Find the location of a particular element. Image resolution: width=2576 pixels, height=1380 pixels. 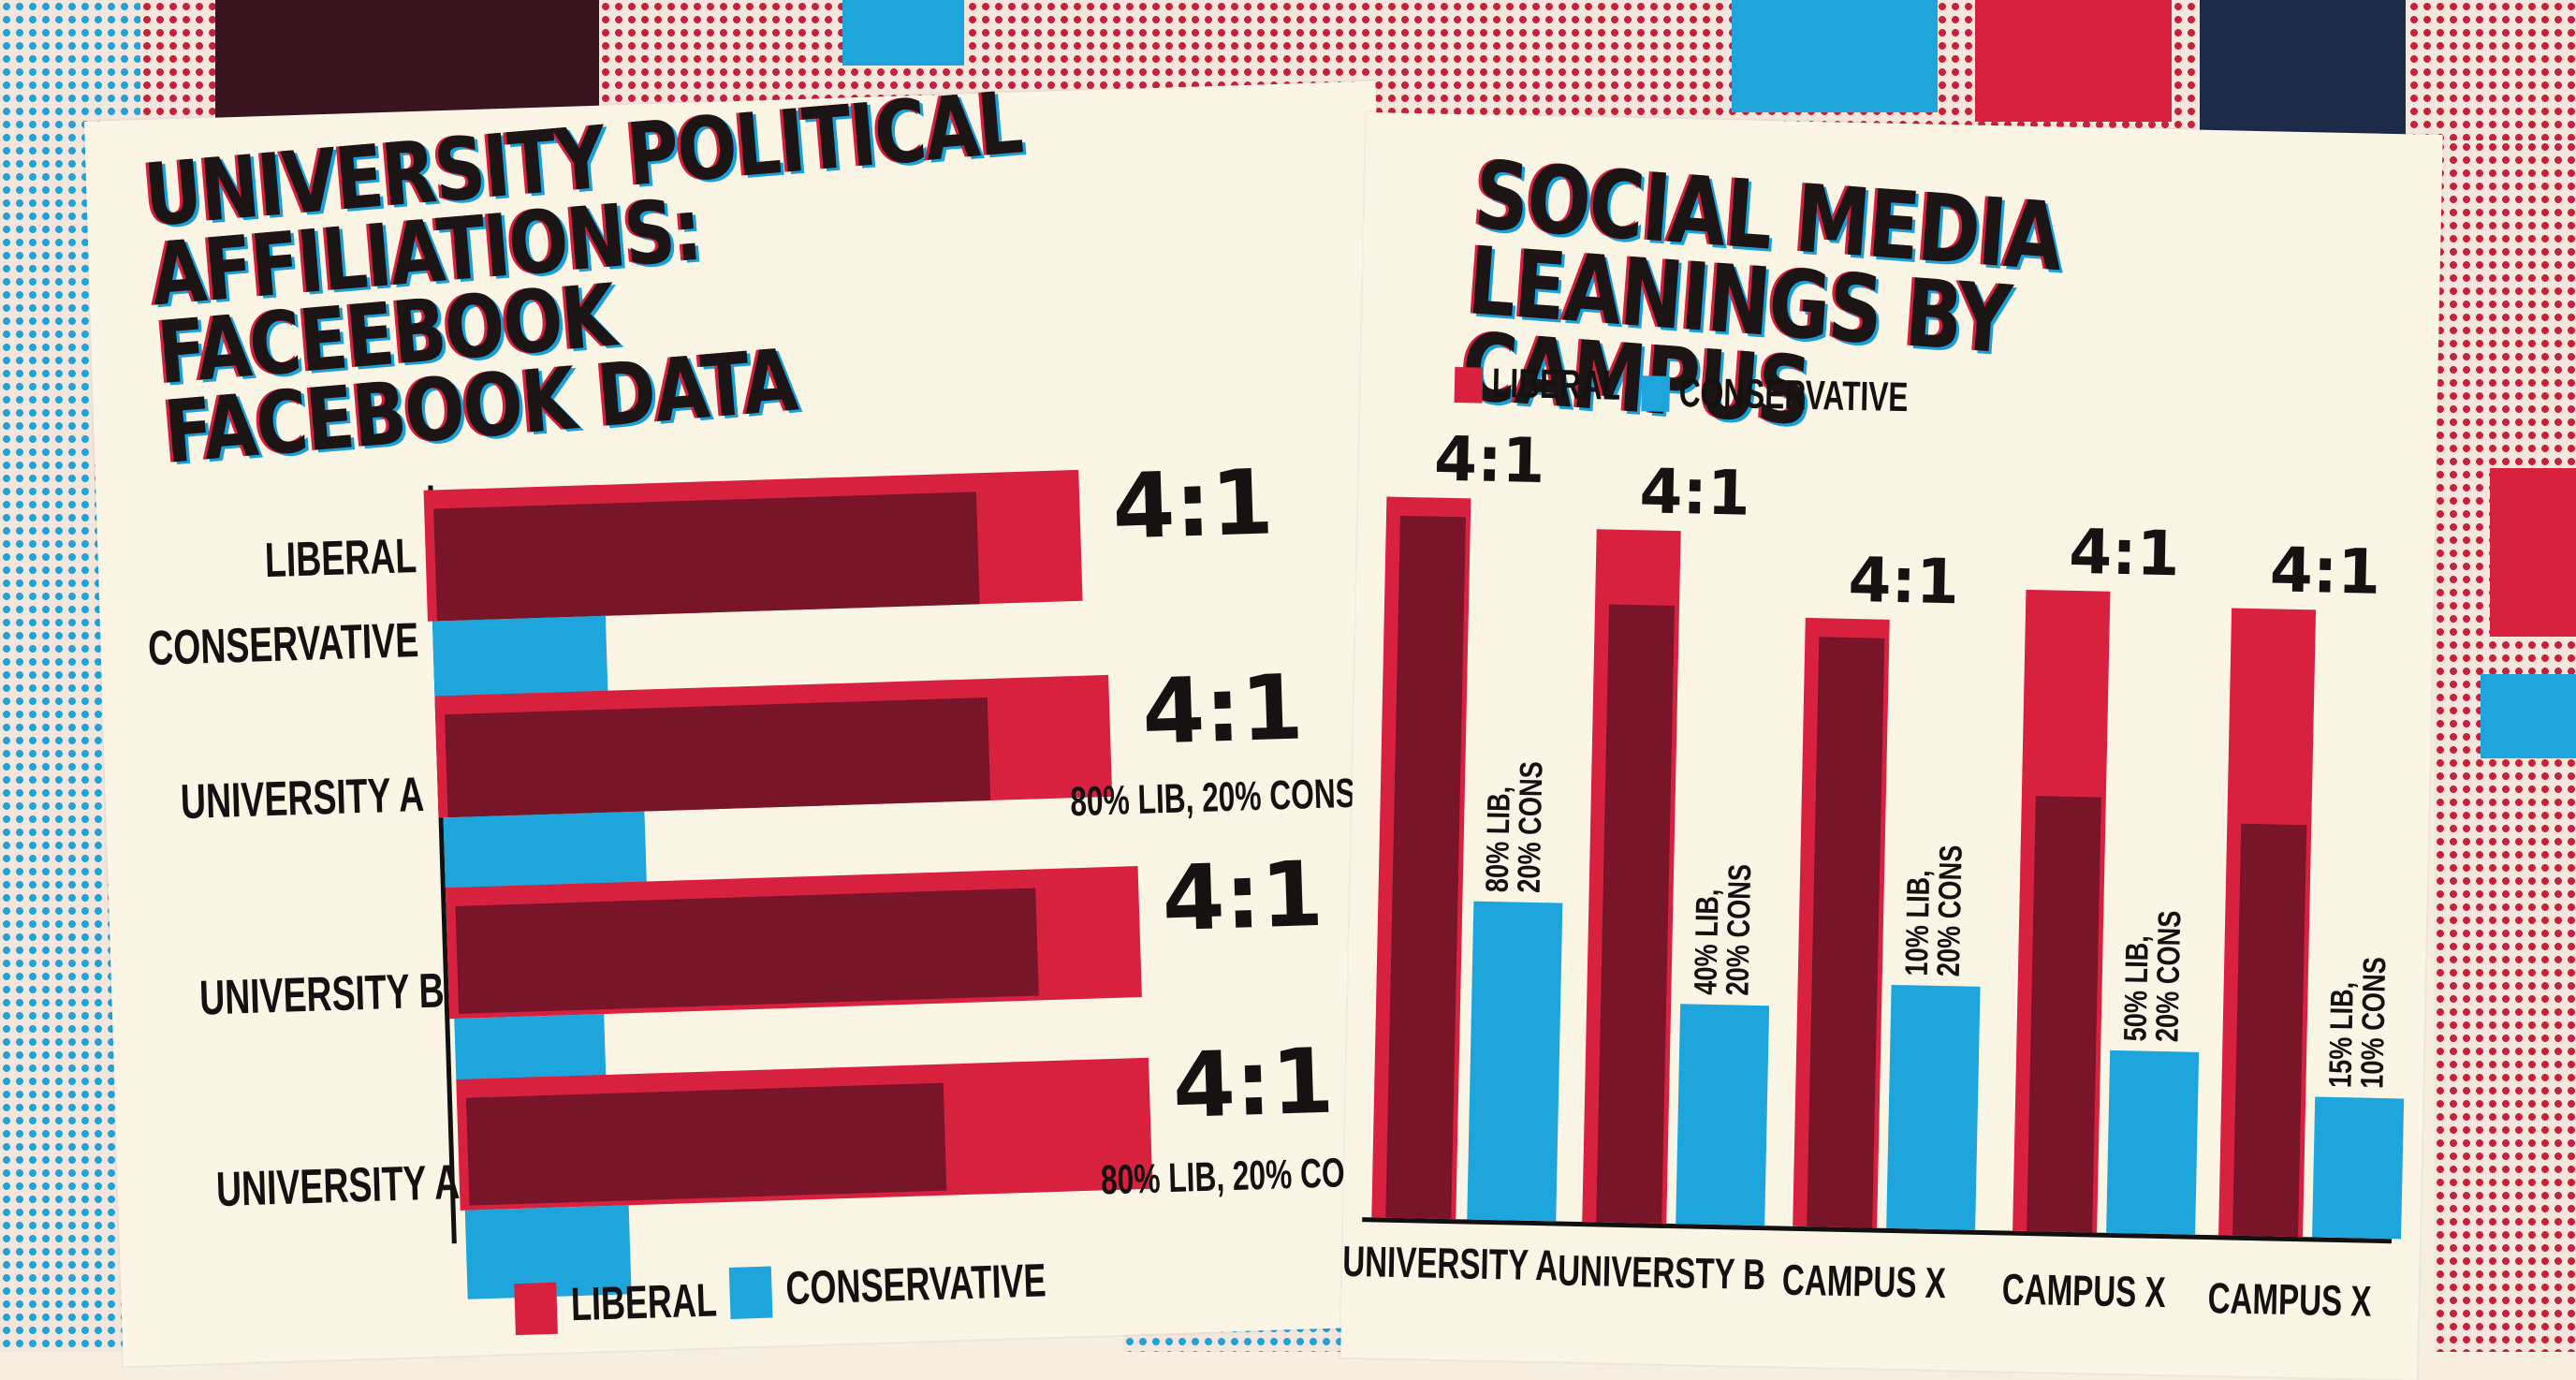

group-4-bar-liberal is located at coordinates (2267, 923).